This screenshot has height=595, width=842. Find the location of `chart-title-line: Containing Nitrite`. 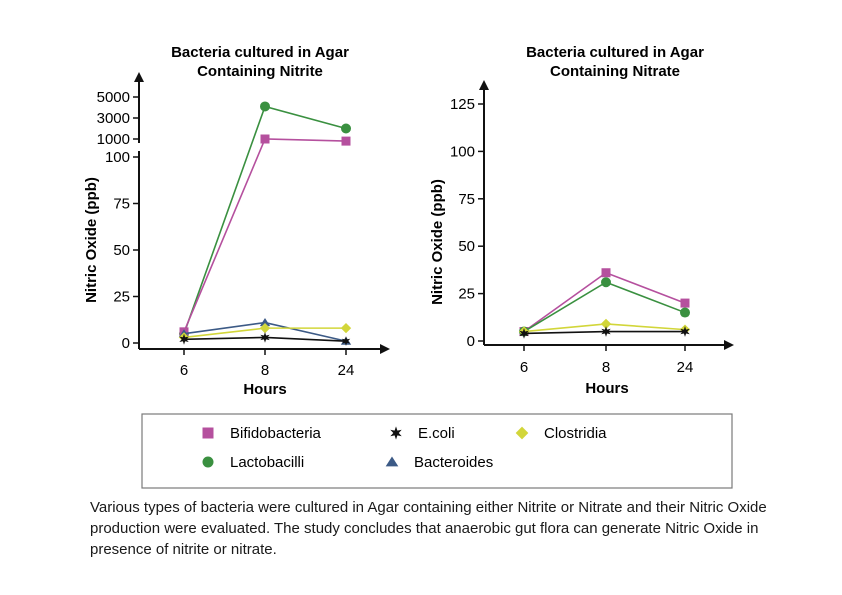

chart-title-line: Containing Nitrite is located at coordinates (260, 71).